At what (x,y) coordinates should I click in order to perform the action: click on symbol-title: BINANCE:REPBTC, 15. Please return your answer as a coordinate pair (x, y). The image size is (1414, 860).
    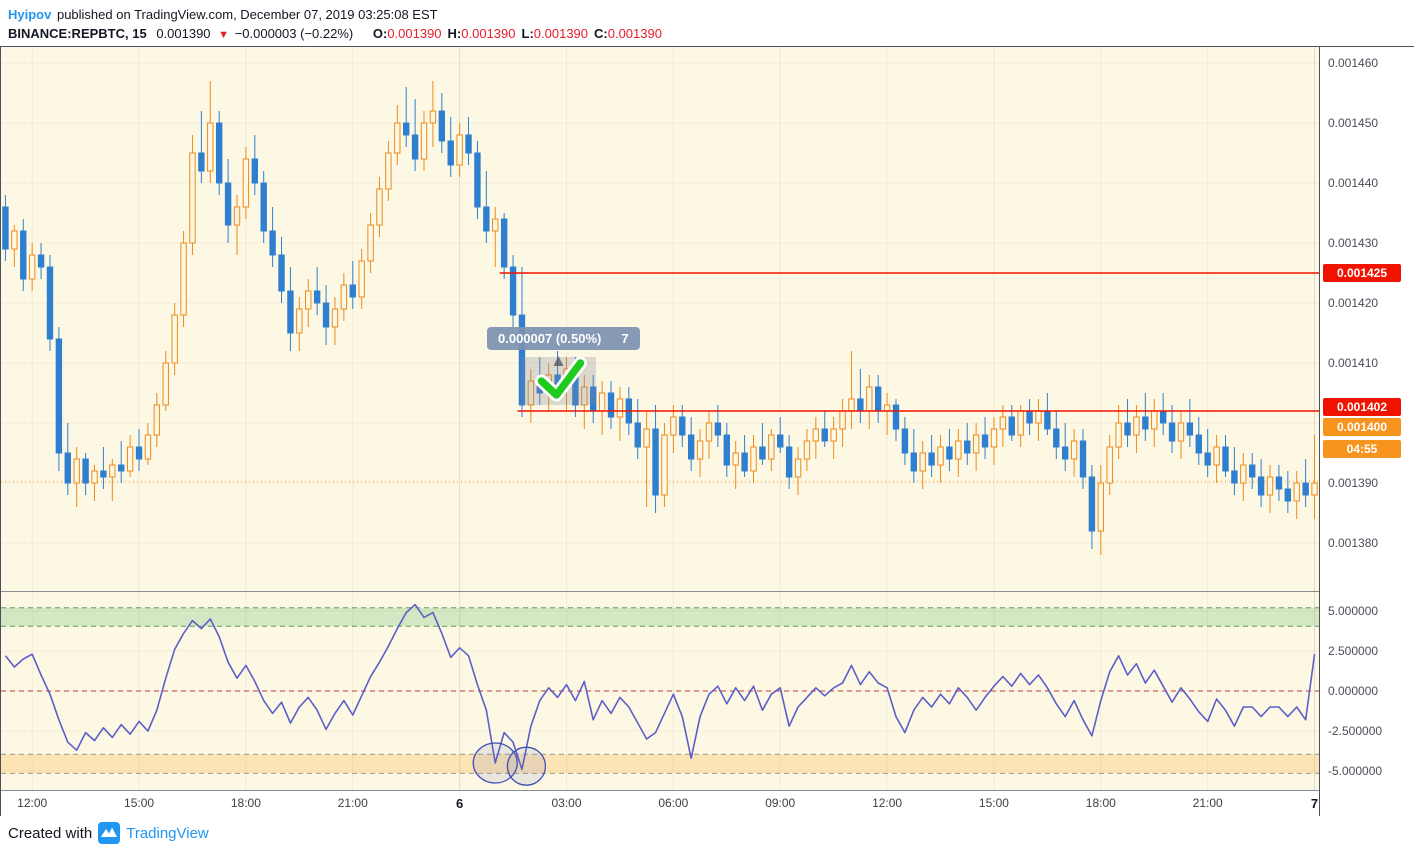
    Looking at the image, I should click on (77, 33).